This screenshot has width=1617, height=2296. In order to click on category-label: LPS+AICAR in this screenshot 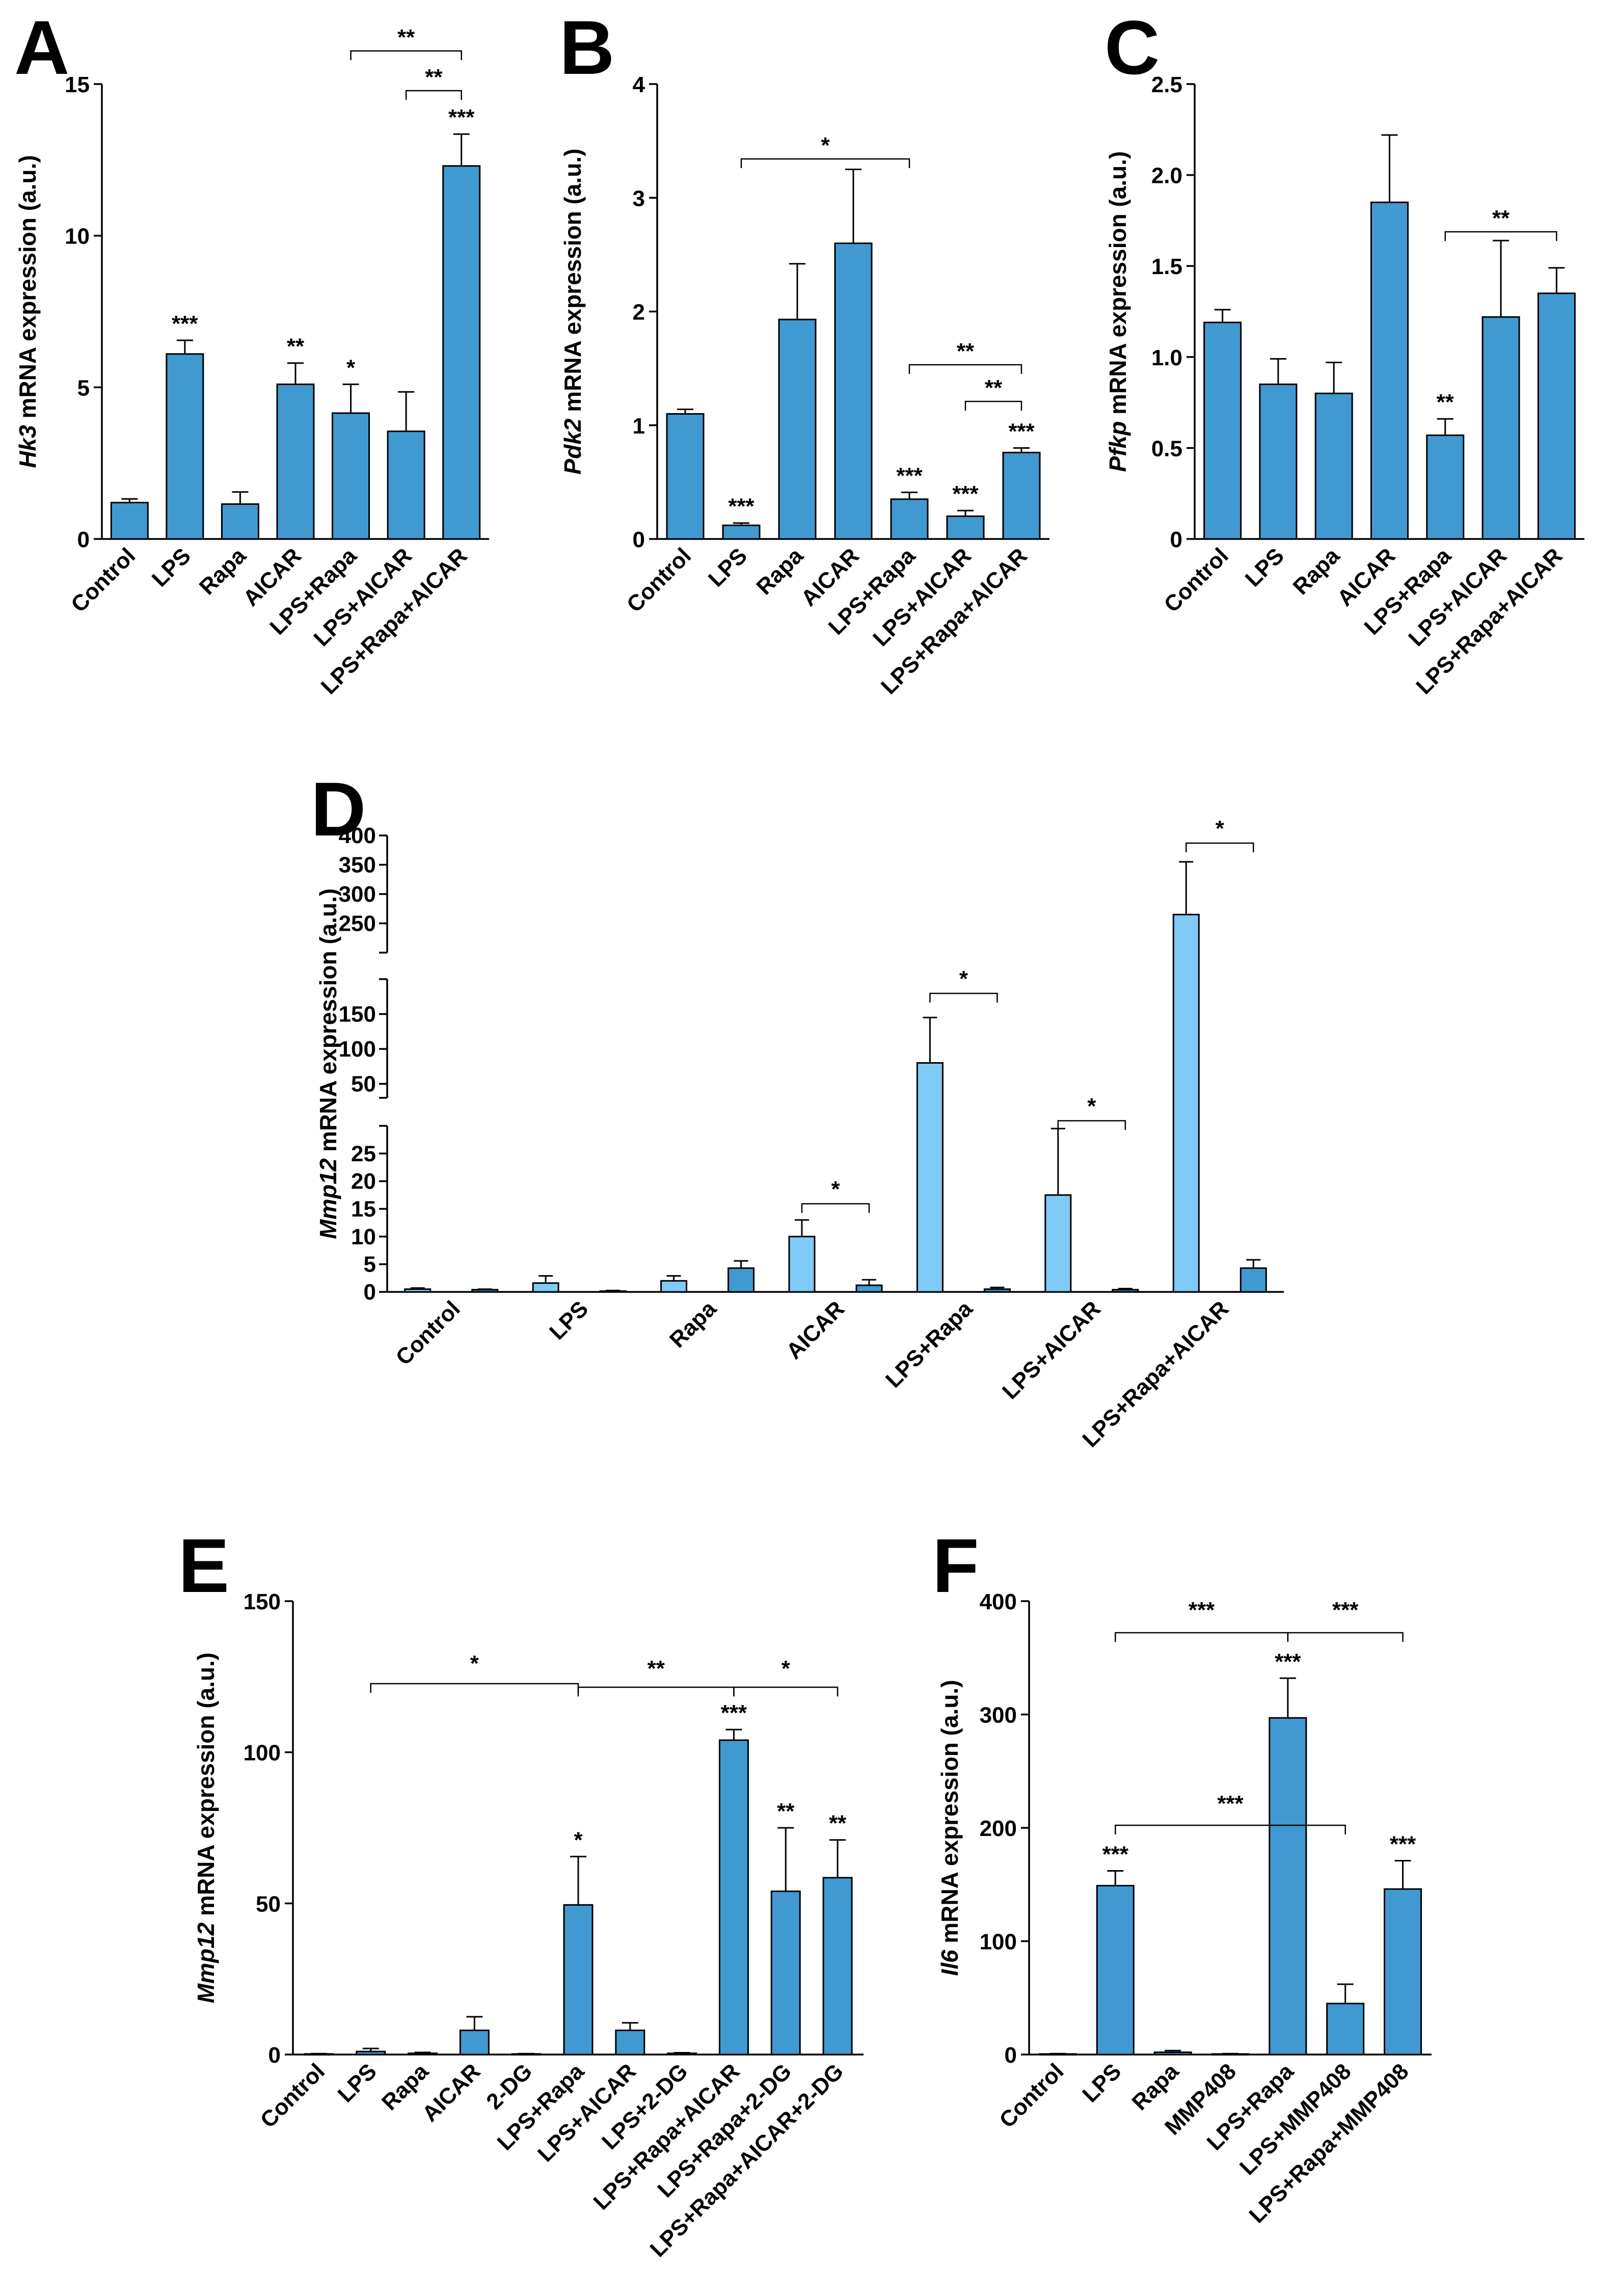, I will do `click(1052, 1350)`.